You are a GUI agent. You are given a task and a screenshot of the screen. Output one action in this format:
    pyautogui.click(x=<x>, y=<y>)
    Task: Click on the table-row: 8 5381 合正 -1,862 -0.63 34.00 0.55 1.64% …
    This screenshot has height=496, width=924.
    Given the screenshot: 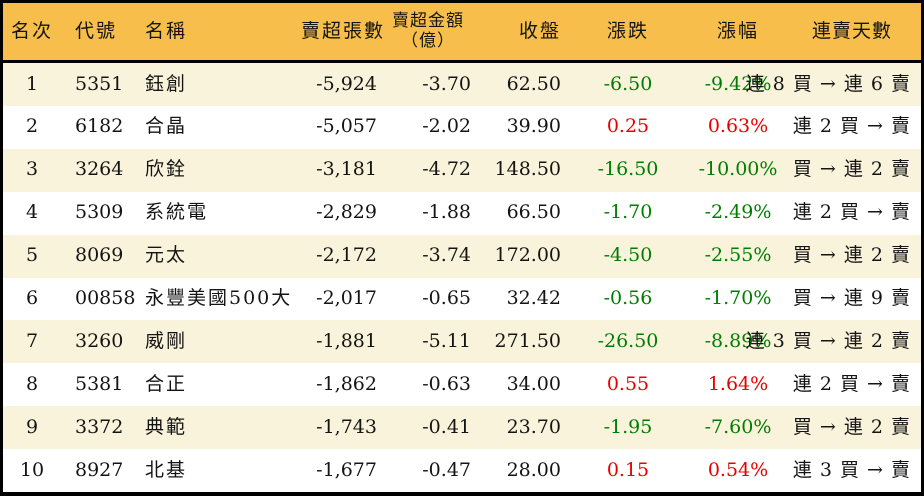 What is the action you would take?
    pyautogui.click(x=462, y=385)
    